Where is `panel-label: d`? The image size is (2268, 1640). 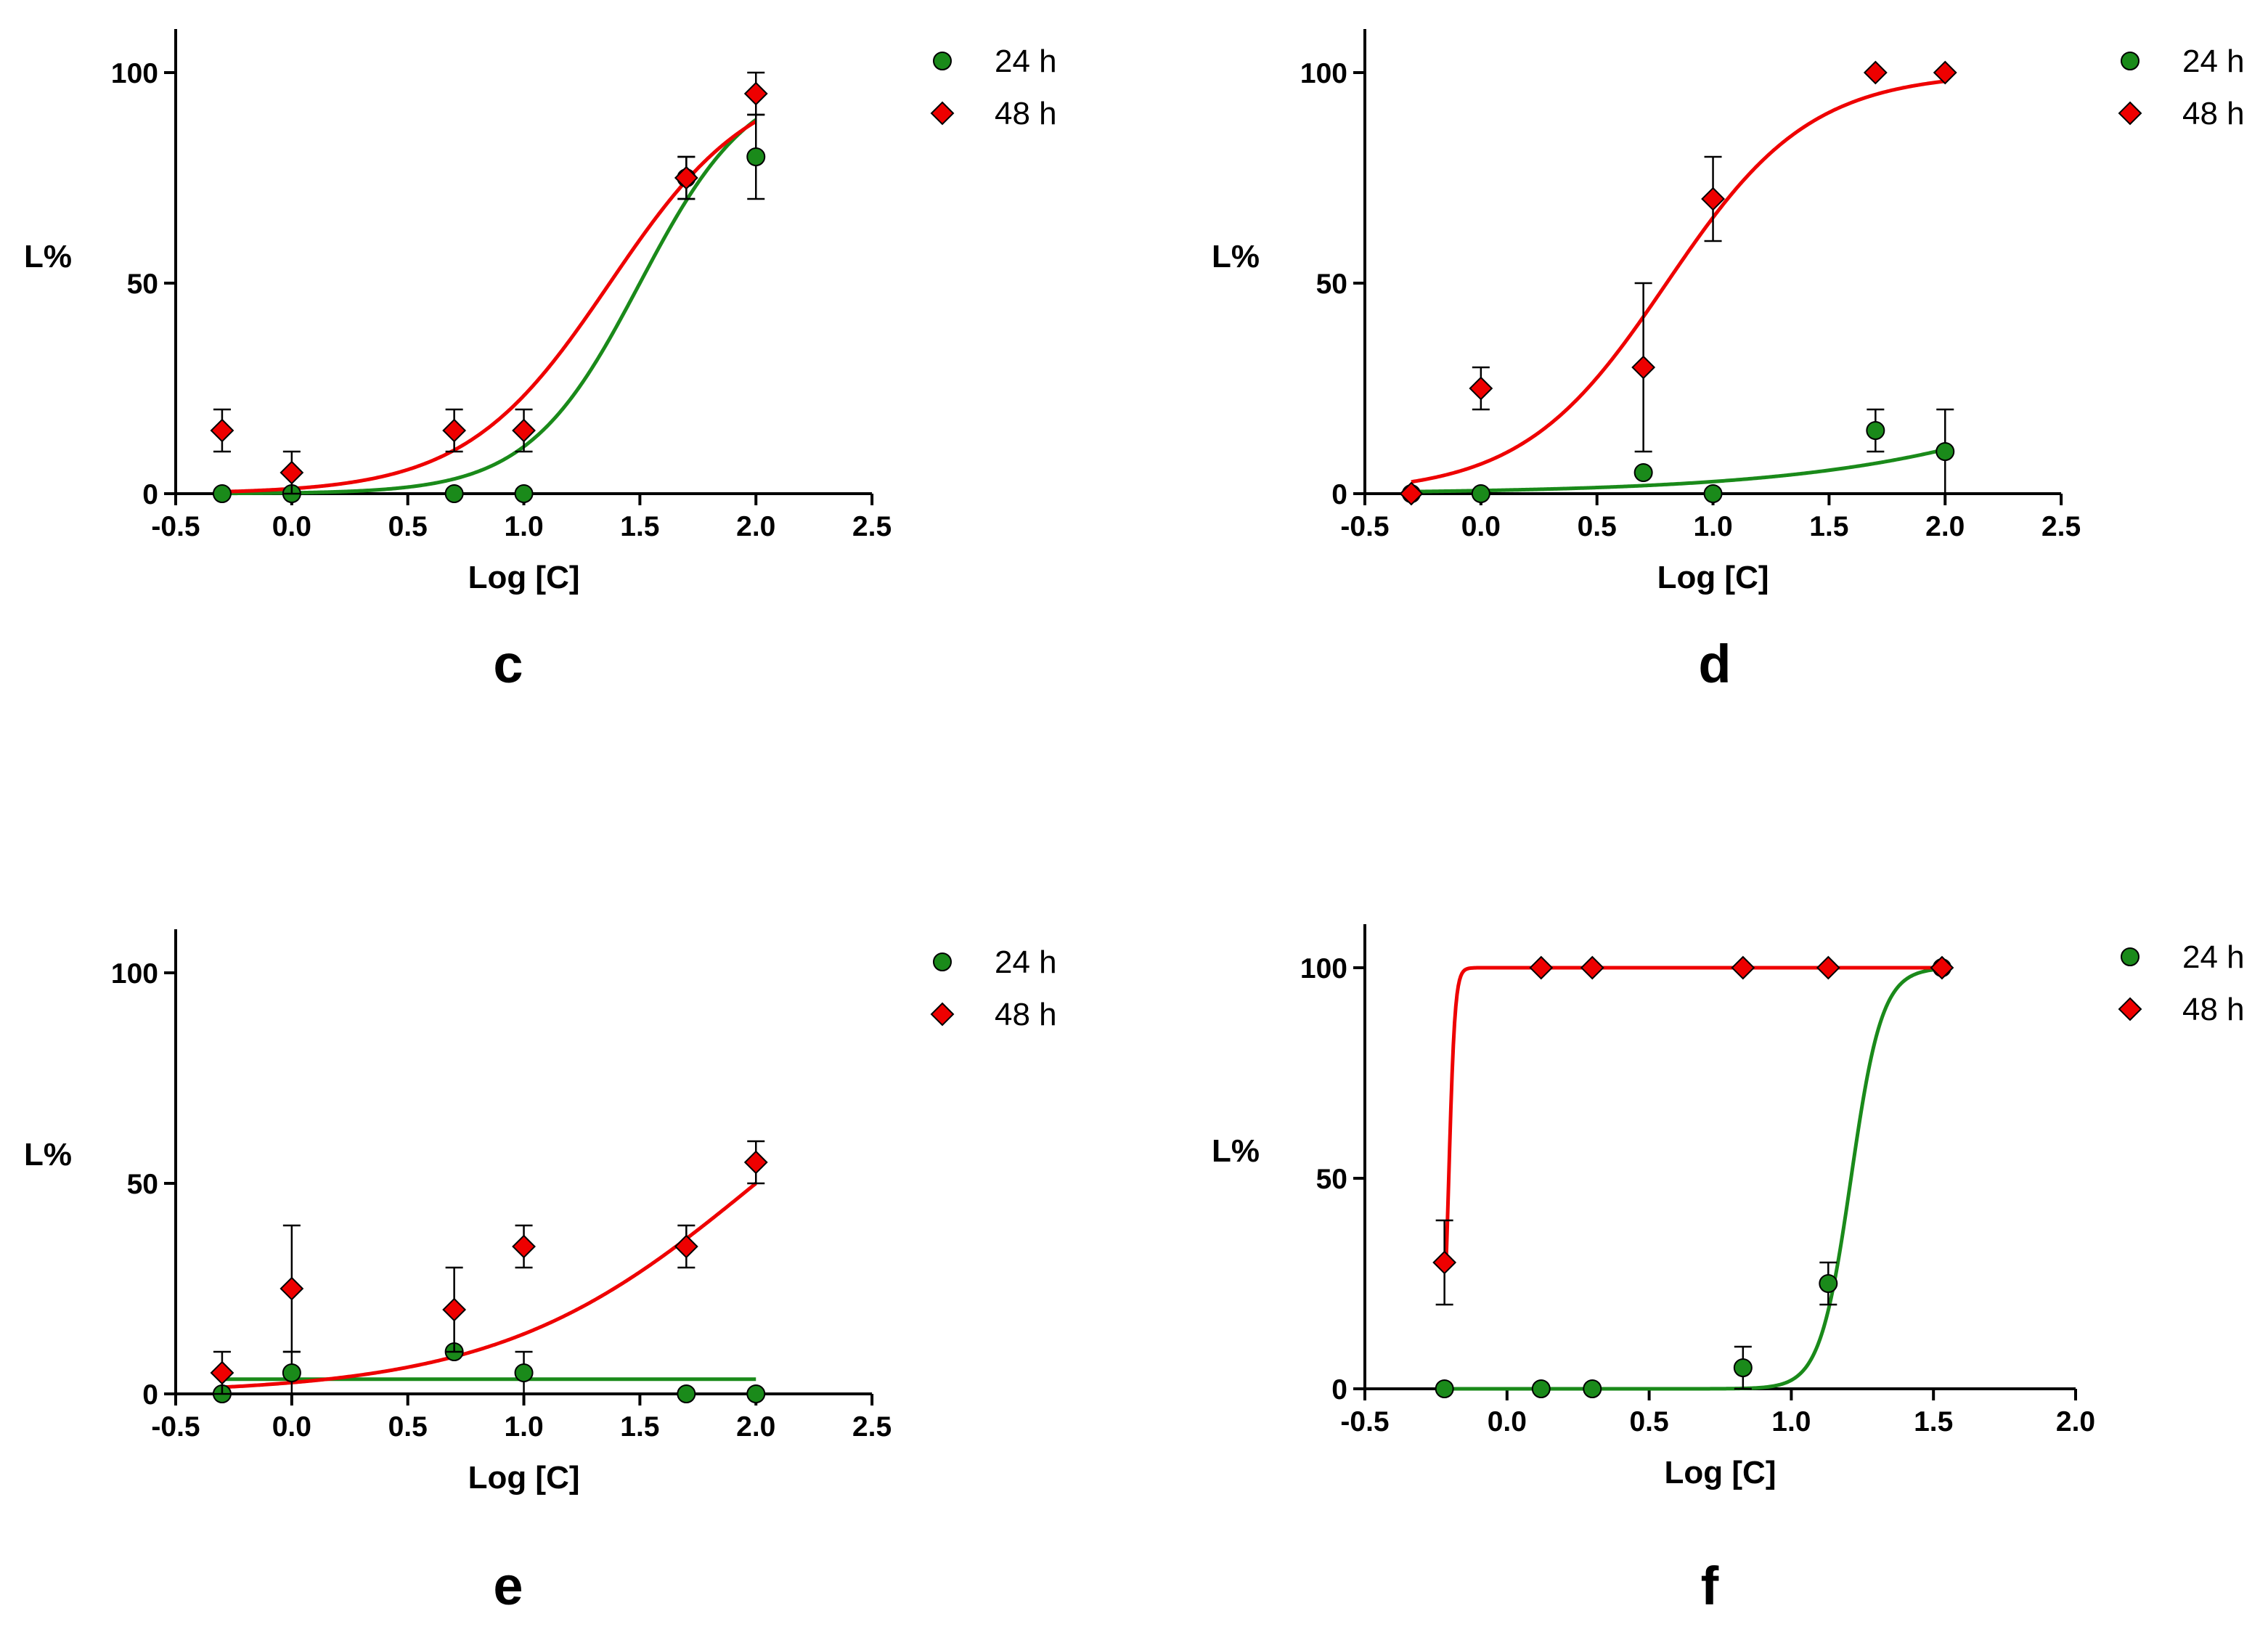
panel-label: d is located at coordinates (1714, 664).